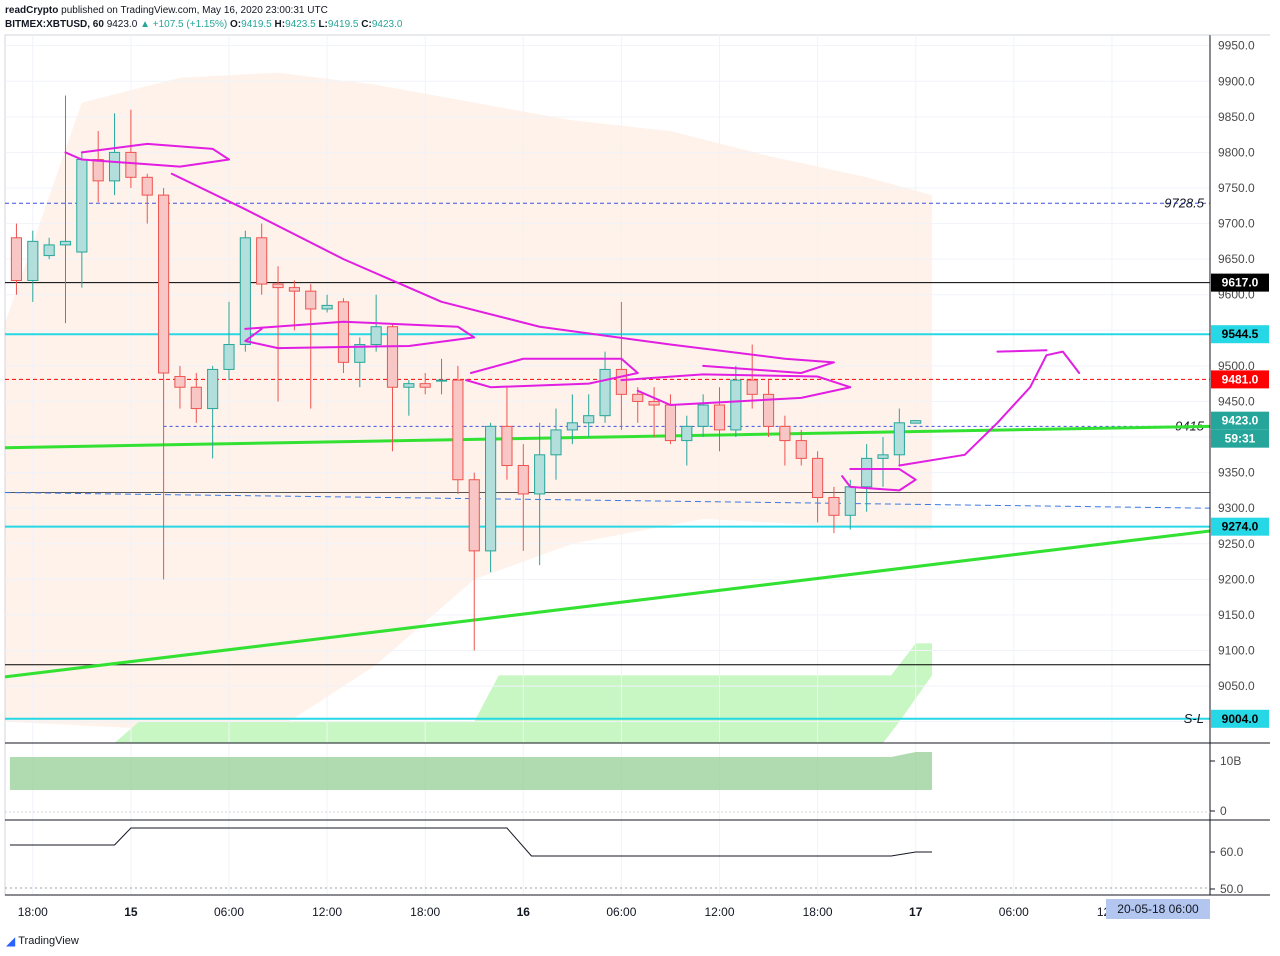 Image resolution: width=1280 pixels, height=956 pixels. What do you see at coordinates (300, 24) in the screenshot?
I see `high-value: 9423.5` at bounding box center [300, 24].